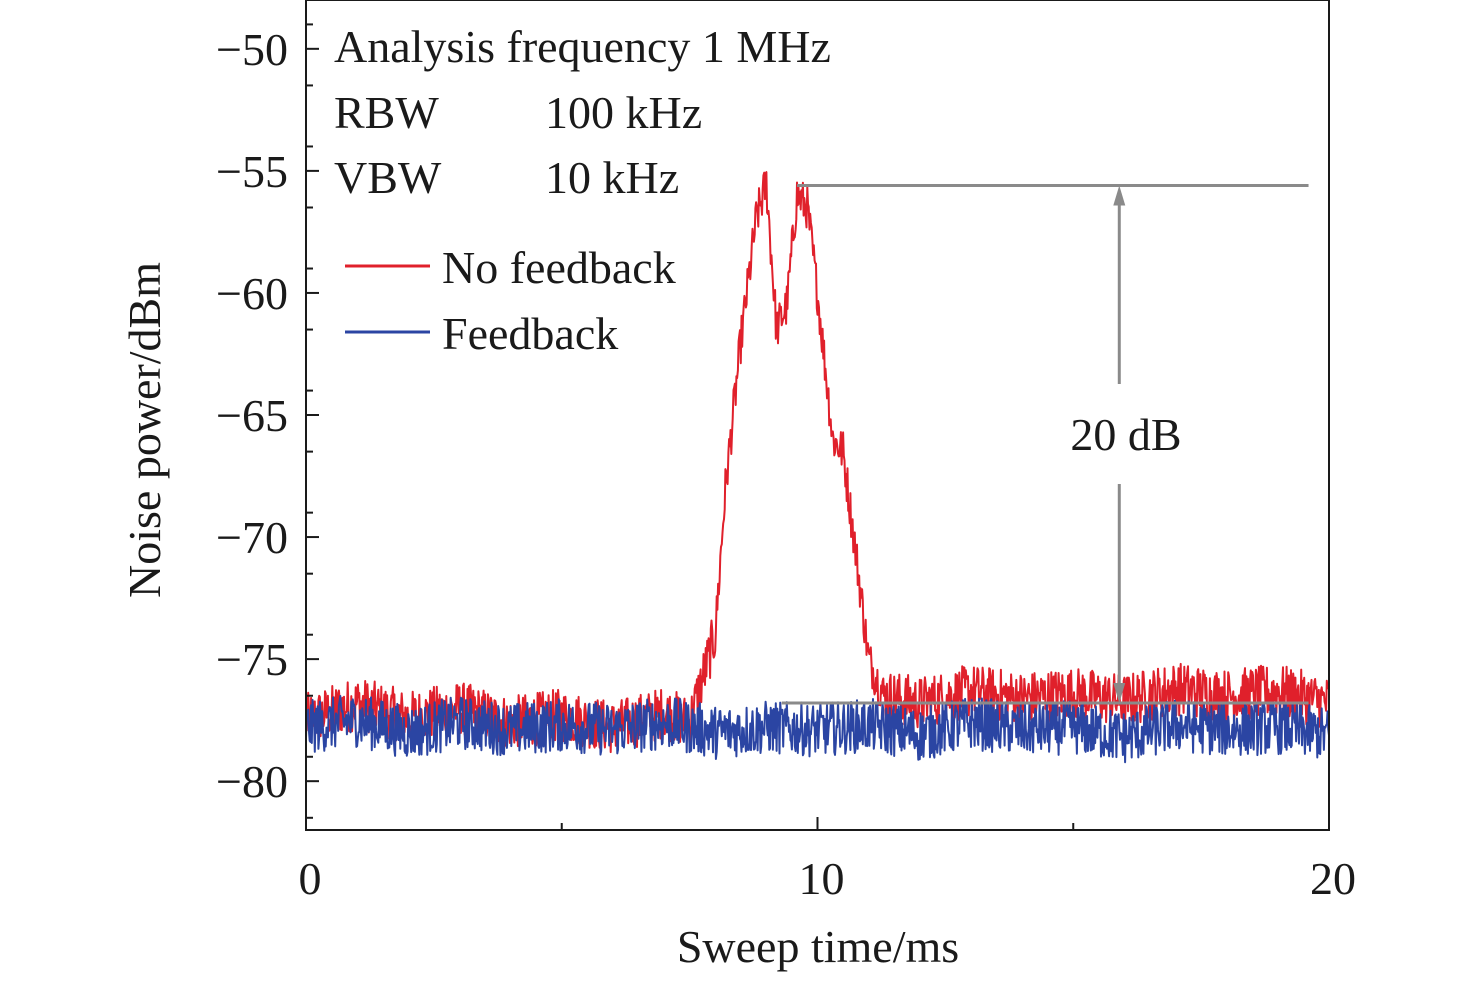 The width and height of the screenshot is (1476, 986). I want to click on y-tick-label: −50, so click(252, 49).